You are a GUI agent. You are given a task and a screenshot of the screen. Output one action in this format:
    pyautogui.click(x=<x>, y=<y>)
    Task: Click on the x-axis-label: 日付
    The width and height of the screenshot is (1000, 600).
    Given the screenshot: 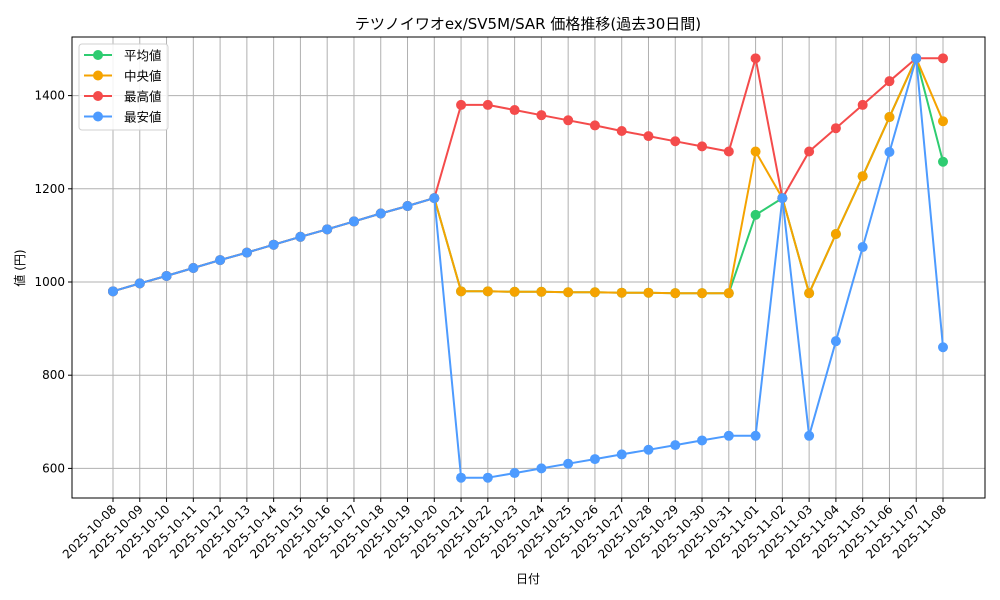 What is the action you would take?
    pyautogui.click(x=528, y=579)
    